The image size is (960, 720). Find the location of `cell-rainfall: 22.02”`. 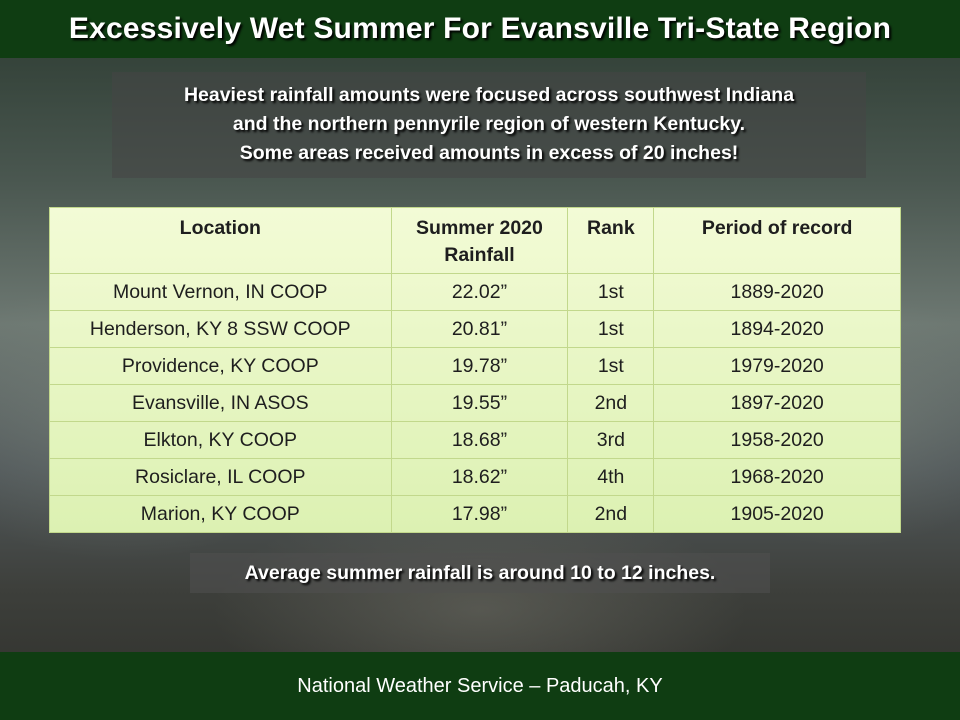

cell-rainfall: 22.02” is located at coordinates (479, 292).